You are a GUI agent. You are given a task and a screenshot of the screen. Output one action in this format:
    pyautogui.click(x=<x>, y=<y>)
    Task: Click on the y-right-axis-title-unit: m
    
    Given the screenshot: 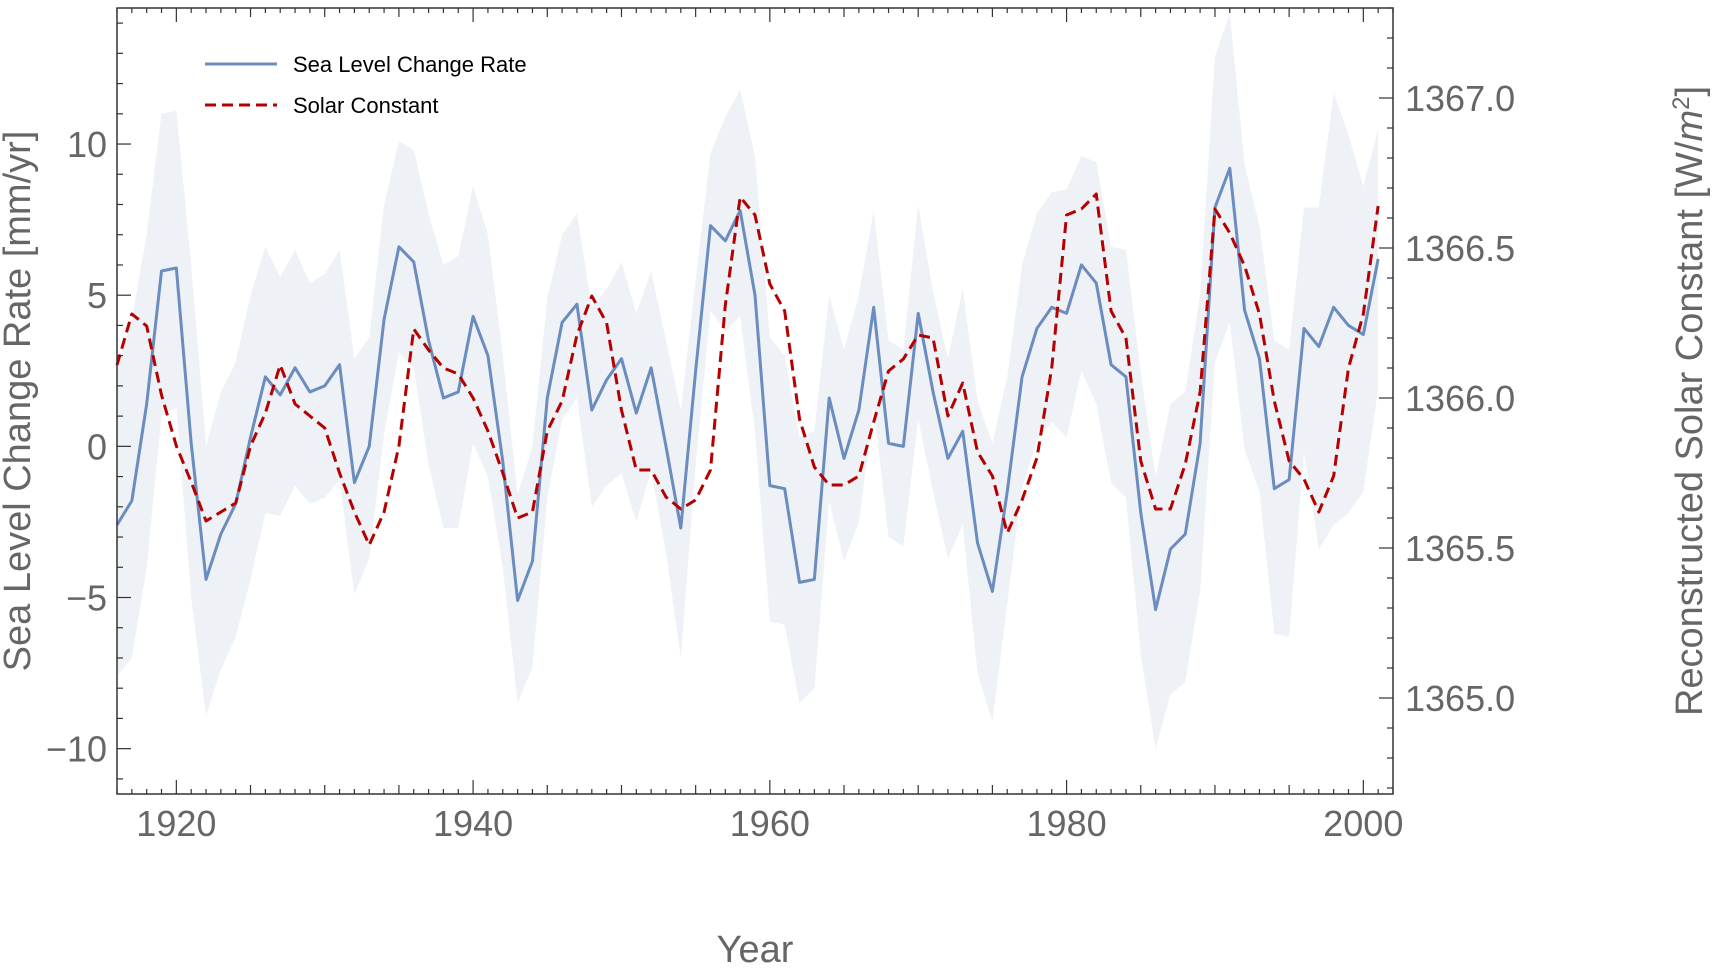 What is the action you would take?
    pyautogui.click(x=1690, y=126)
    